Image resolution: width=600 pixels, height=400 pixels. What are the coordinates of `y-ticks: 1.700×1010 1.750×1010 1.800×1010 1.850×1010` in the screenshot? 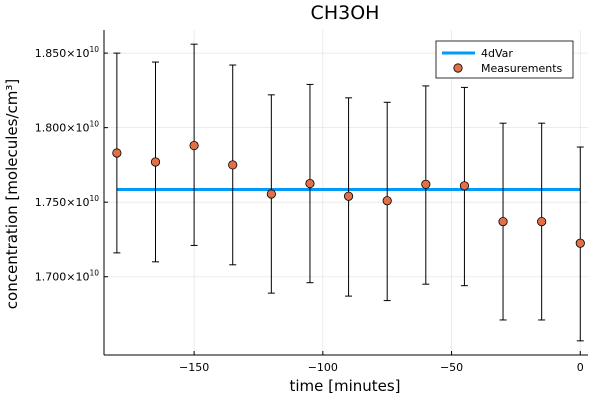 It's located at (71, 164).